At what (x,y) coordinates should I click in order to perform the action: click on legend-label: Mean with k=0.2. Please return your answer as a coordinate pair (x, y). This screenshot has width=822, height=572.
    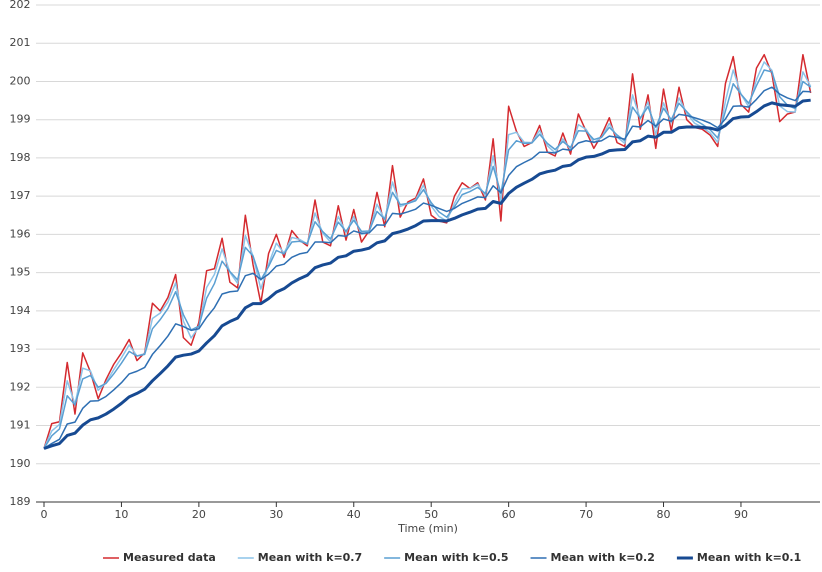
    Looking at the image, I should click on (603, 557).